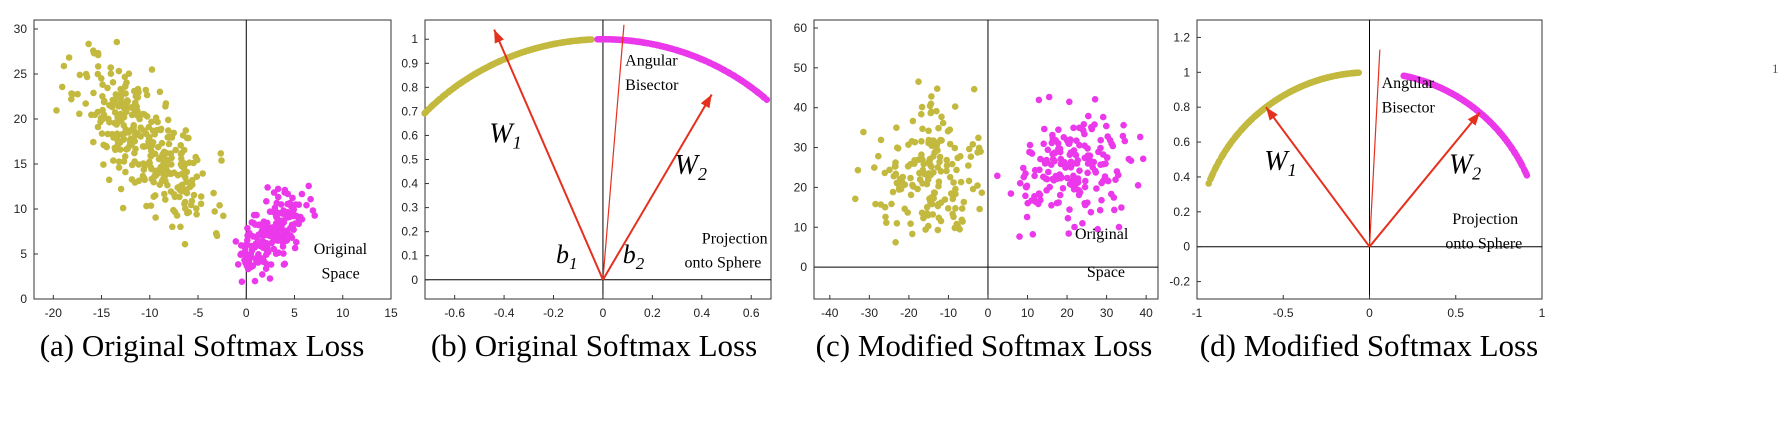 The image size is (1780, 422). What do you see at coordinates (409, 111) in the screenshot?
I see `y-tick-label: 0.7` at bounding box center [409, 111].